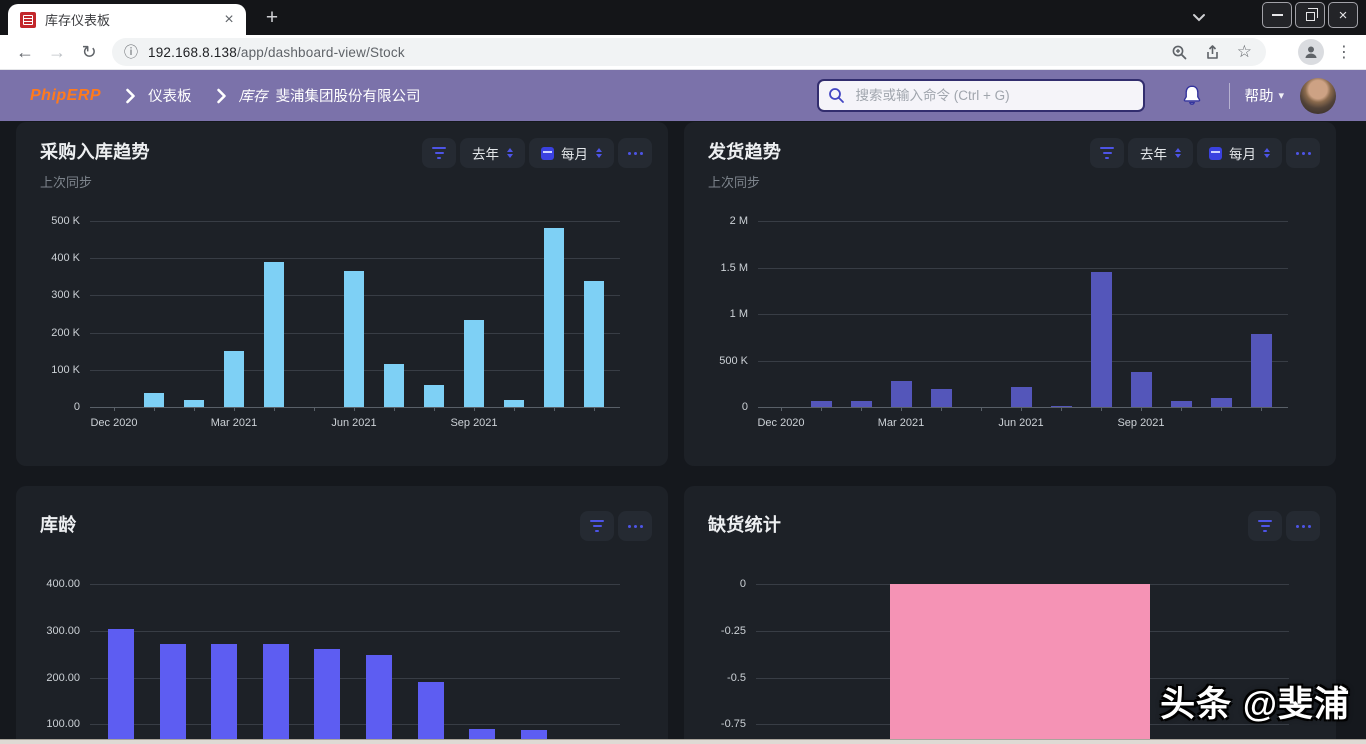  What do you see at coordinates (229, 19) in the screenshot?
I see `close-tab-icon: ×` at bounding box center [229, 19].